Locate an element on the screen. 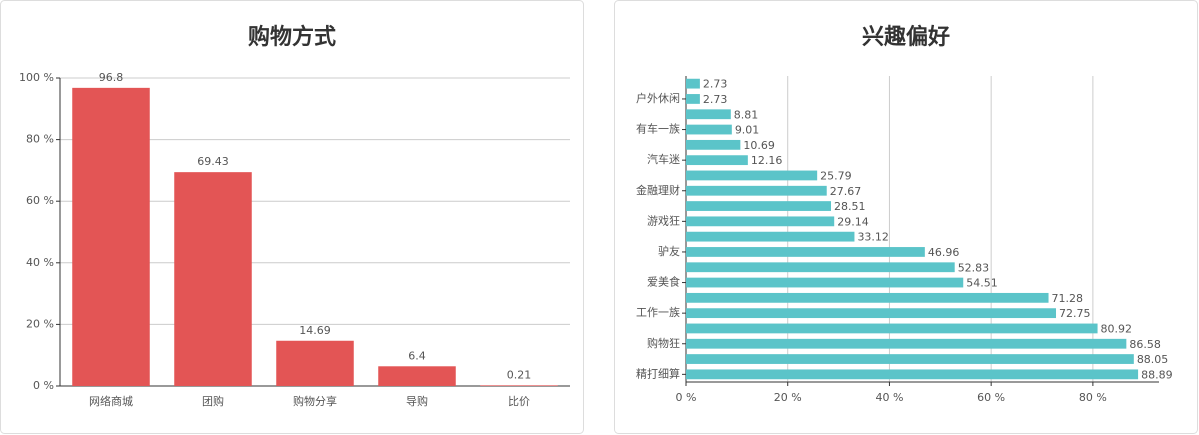 This screenshot has height=435, width=1199. data-label: 52.83 is located at coordinates (974, 267).